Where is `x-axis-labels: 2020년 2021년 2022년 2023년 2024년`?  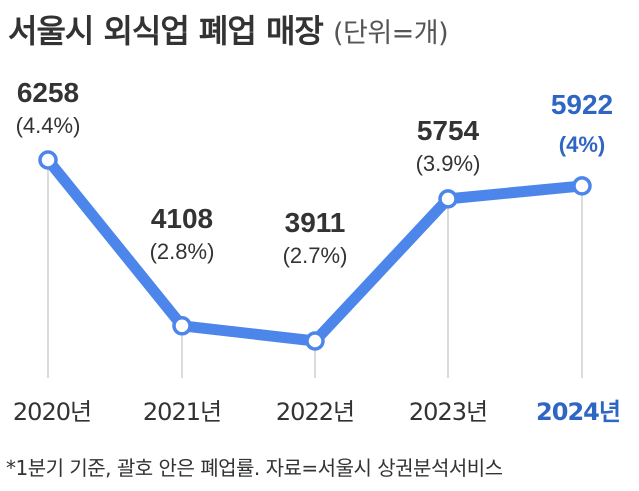 x-axis-labels: 2020년 2021년 2022년 2023년 2024년 is located at coordinates (317, 412).